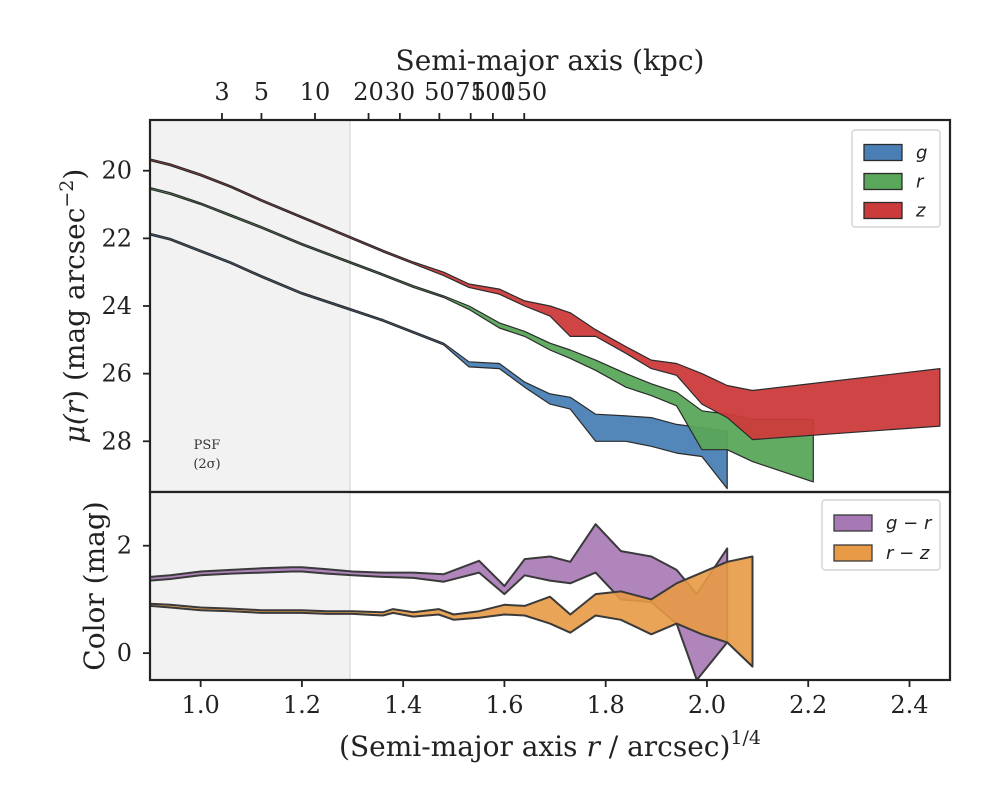 This screenshot has height=800, width=1000. I want to click on y-tick-label-28: 28, so click(116, 441).